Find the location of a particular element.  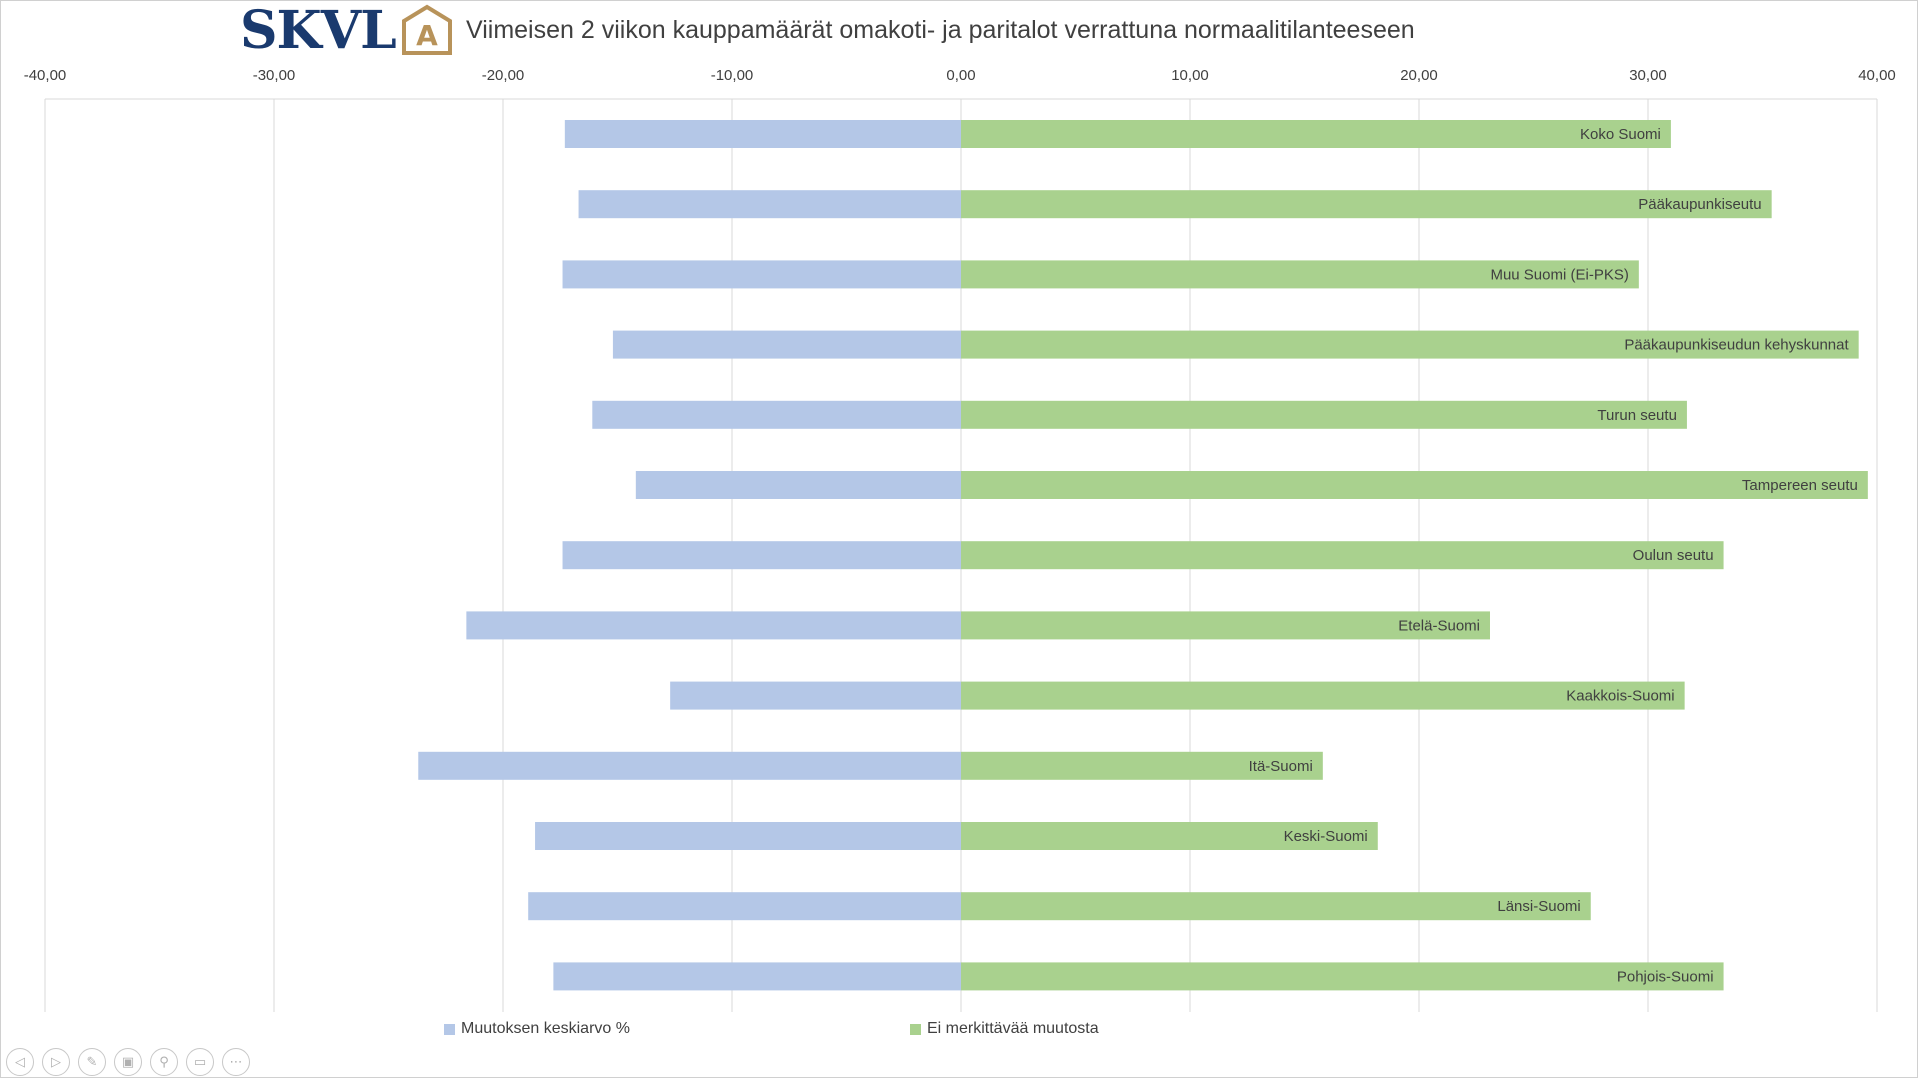

category-label: Pohjois-Suomi is located at coordinates (1665, 976).